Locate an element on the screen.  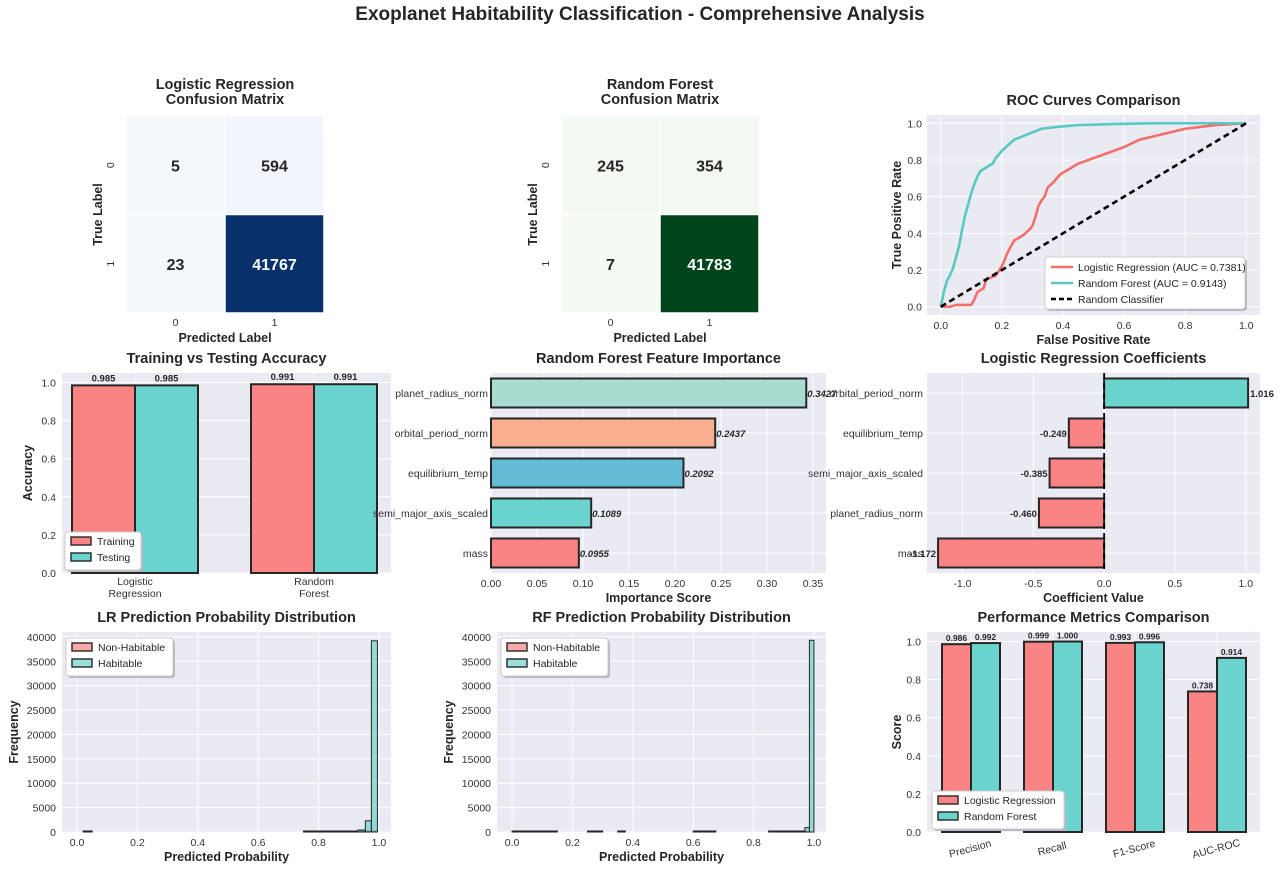
roc-y-tick: 0.0 is located at coordinates (914, 308).